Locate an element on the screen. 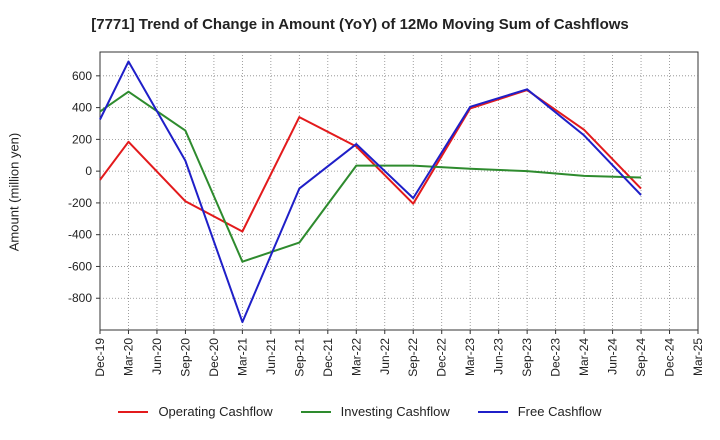  legend-item-investing-cashflow: Investing Cashflow is located at coordinates (375, 411).